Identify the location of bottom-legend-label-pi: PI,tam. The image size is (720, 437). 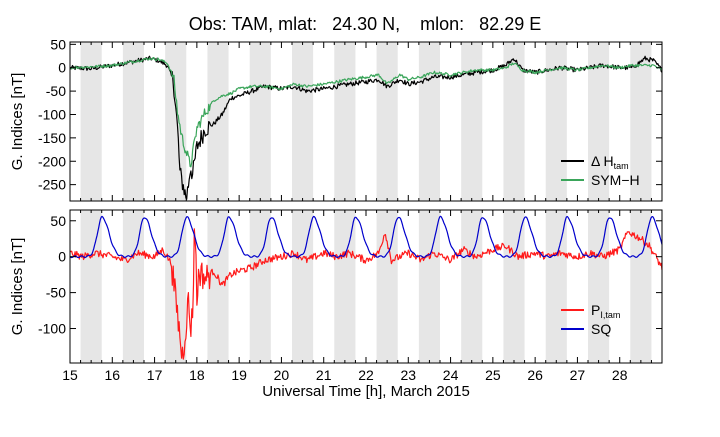
(605, 311).